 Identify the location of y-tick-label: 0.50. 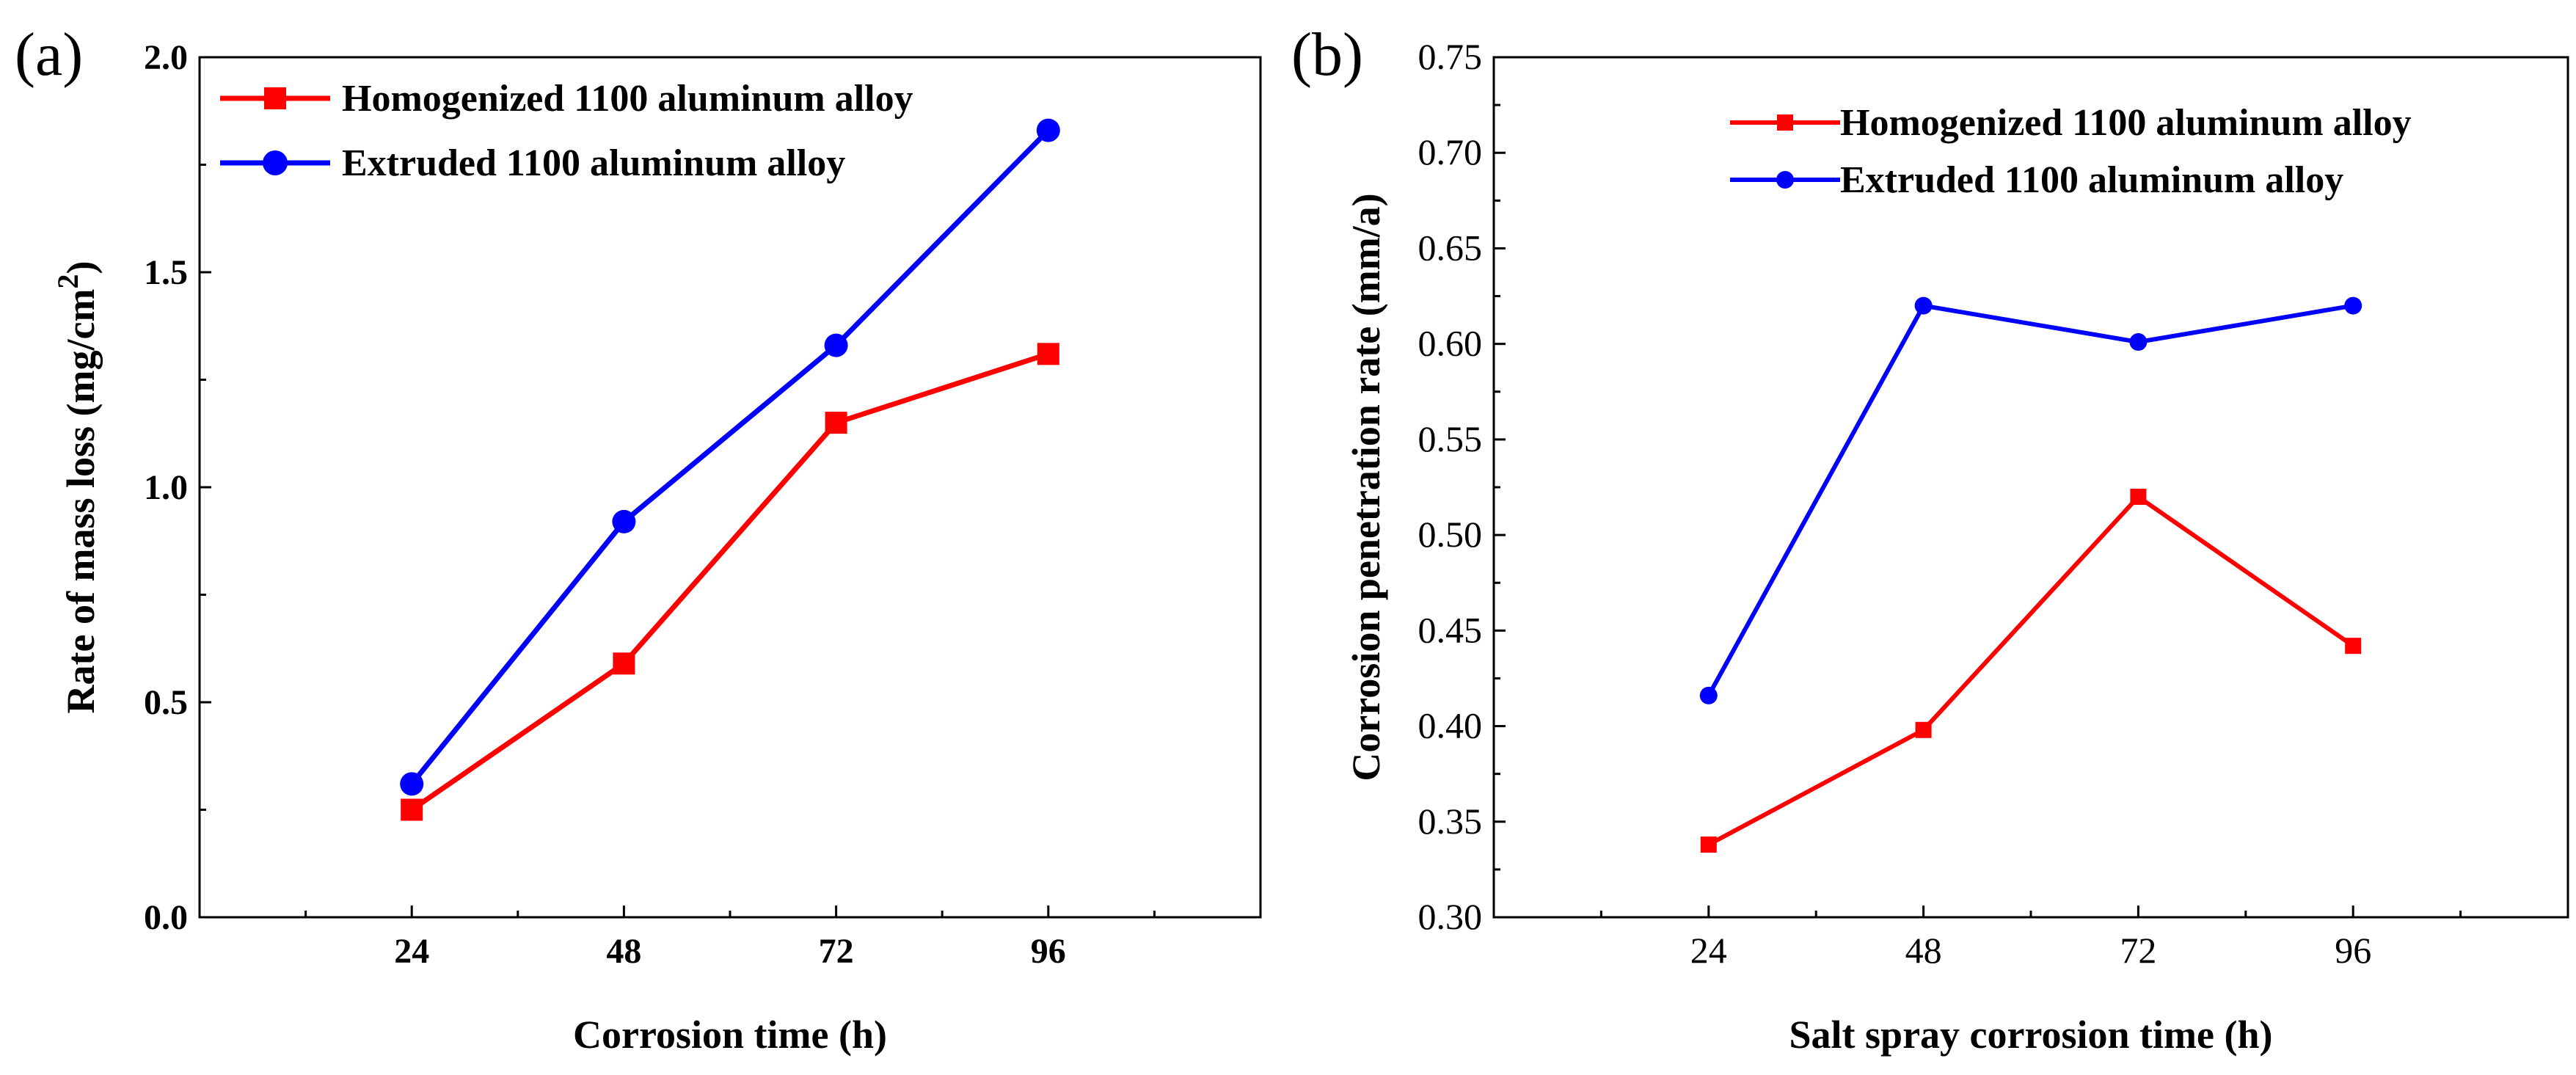
(1450, 534).